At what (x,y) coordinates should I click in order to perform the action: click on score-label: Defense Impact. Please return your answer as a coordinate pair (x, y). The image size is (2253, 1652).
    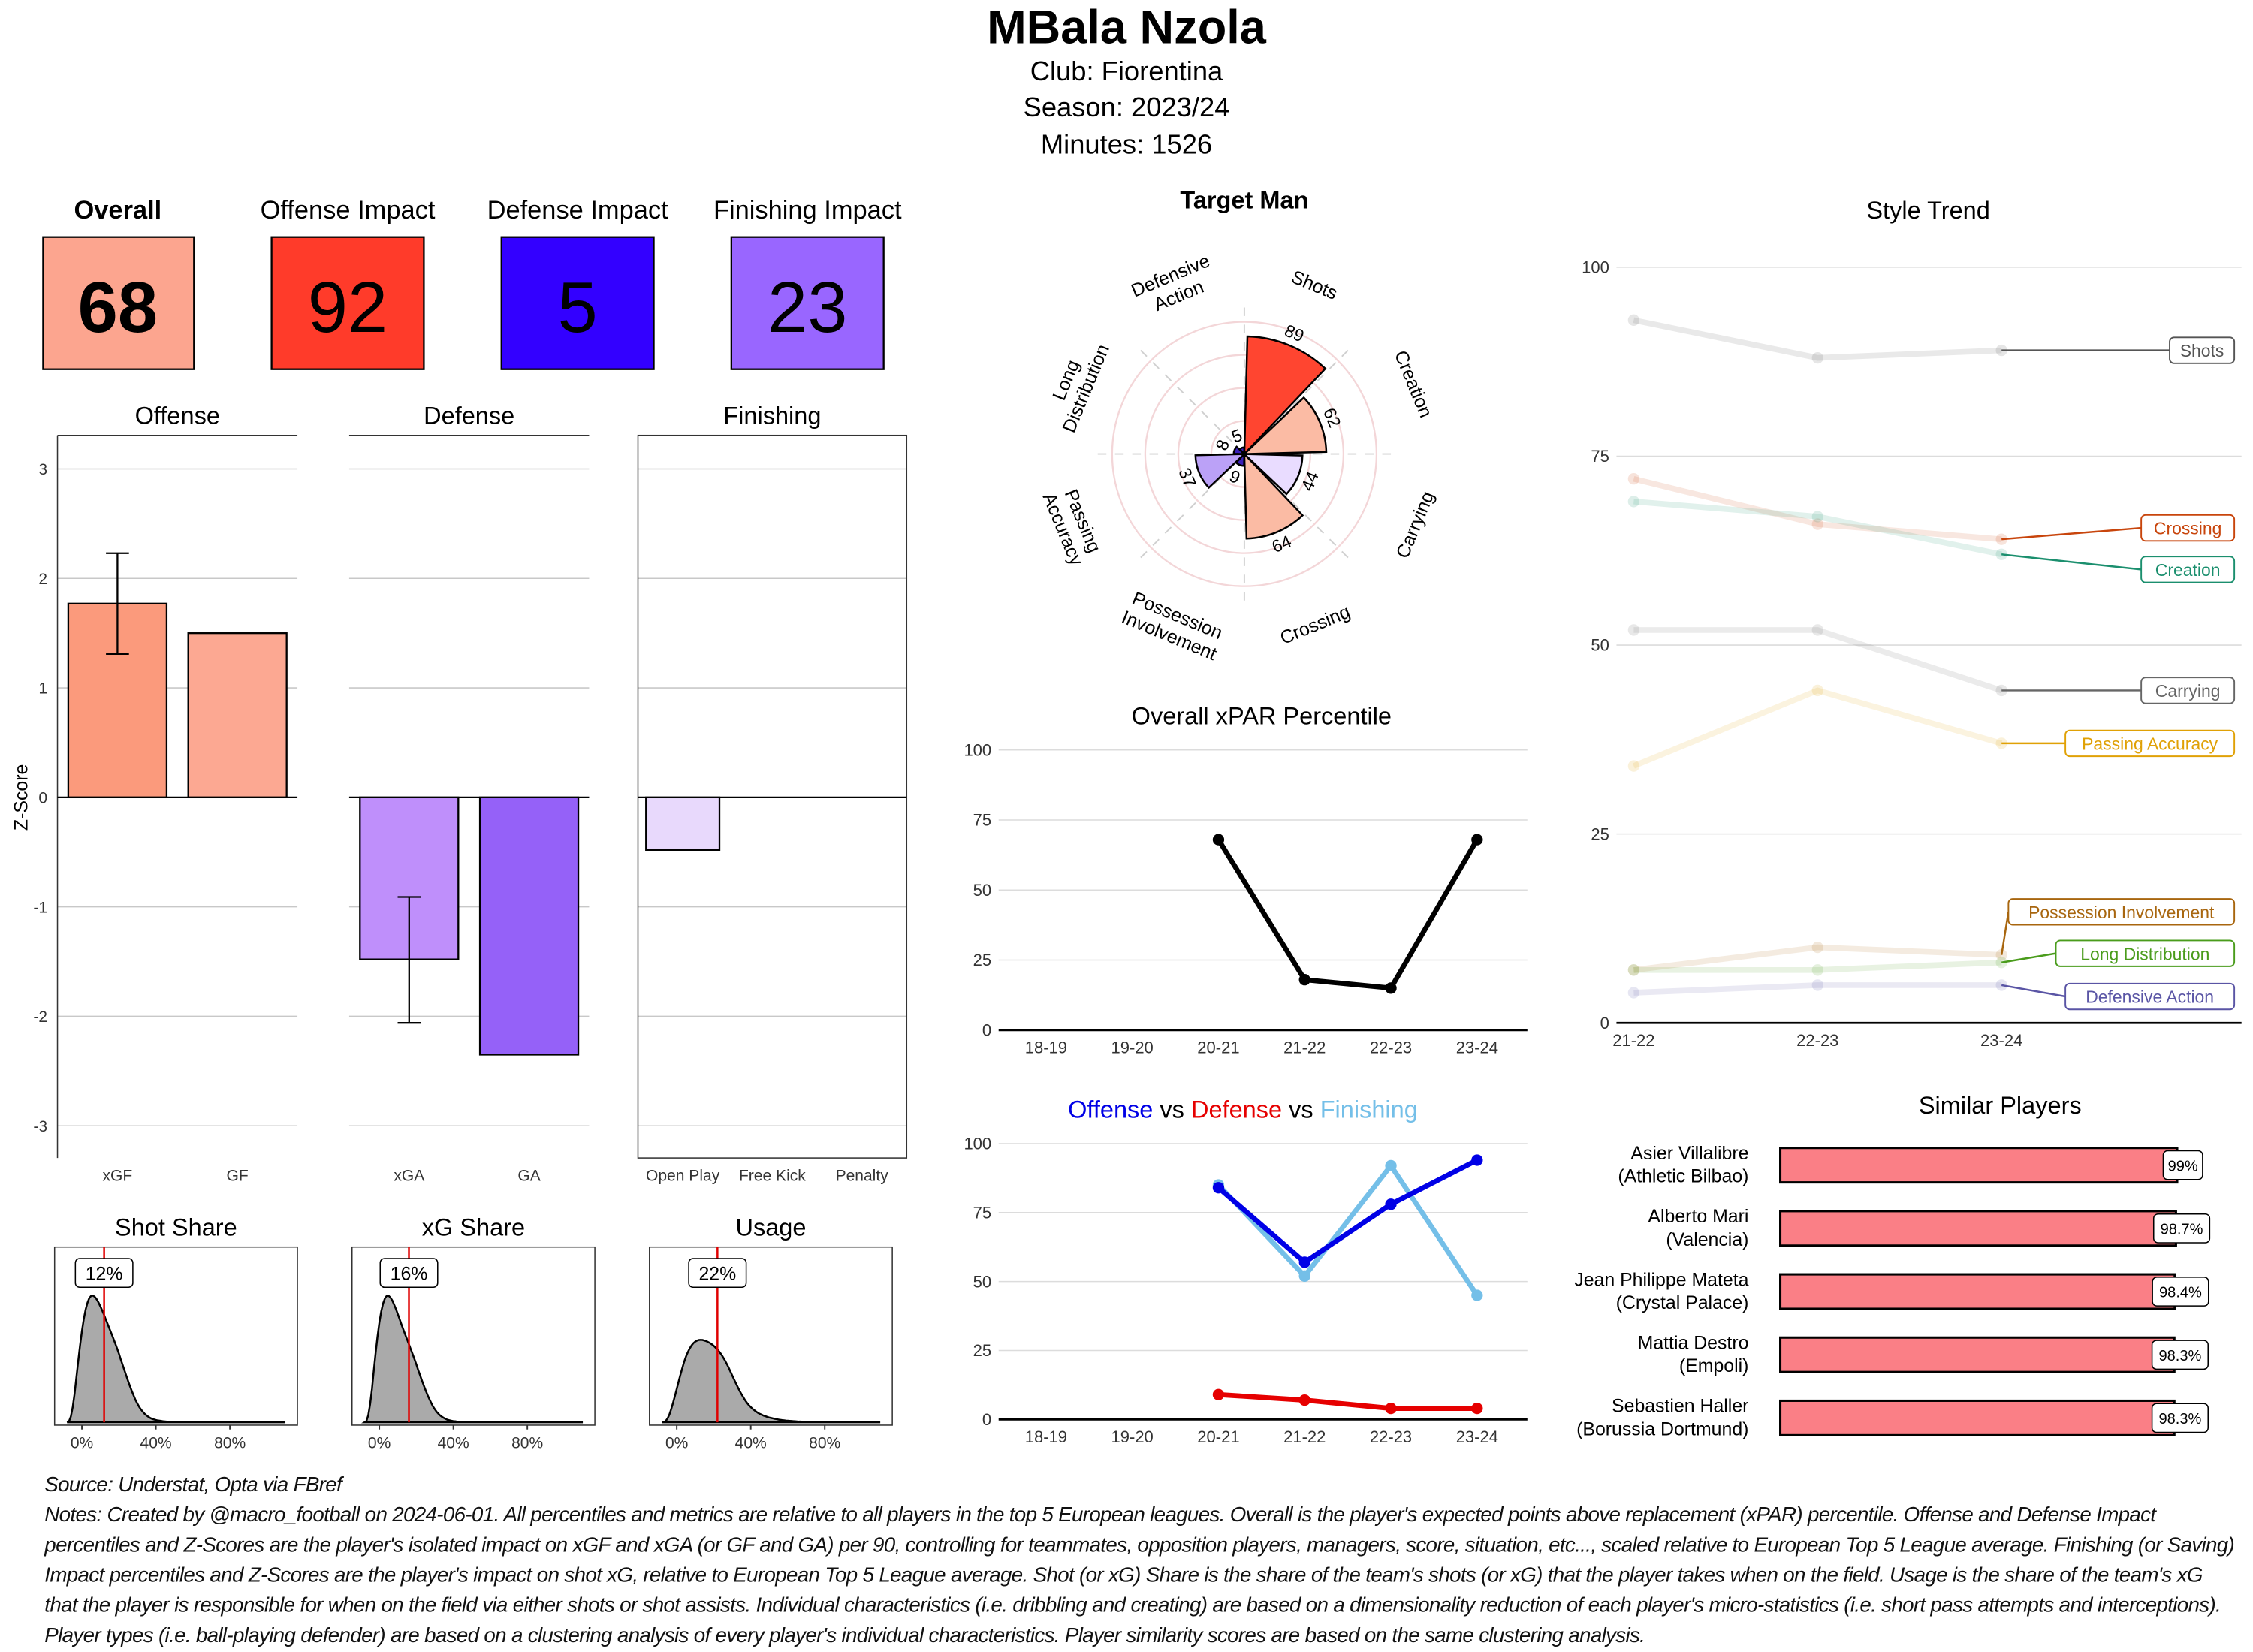
    Looking at the image, I should click on (578, 210).